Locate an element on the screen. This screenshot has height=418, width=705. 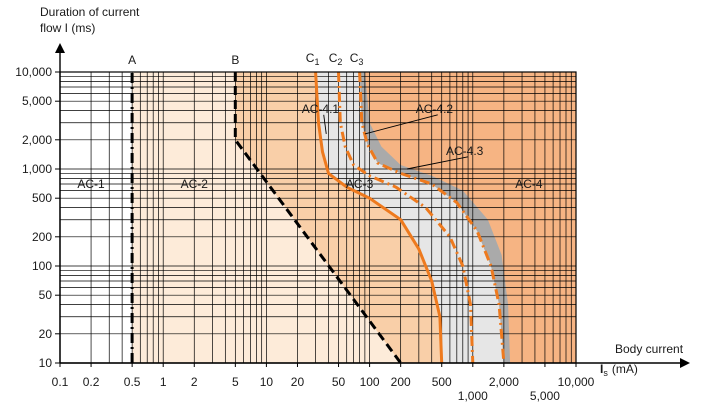
x-tick-label: 500 is located at coordinates (442, 382).